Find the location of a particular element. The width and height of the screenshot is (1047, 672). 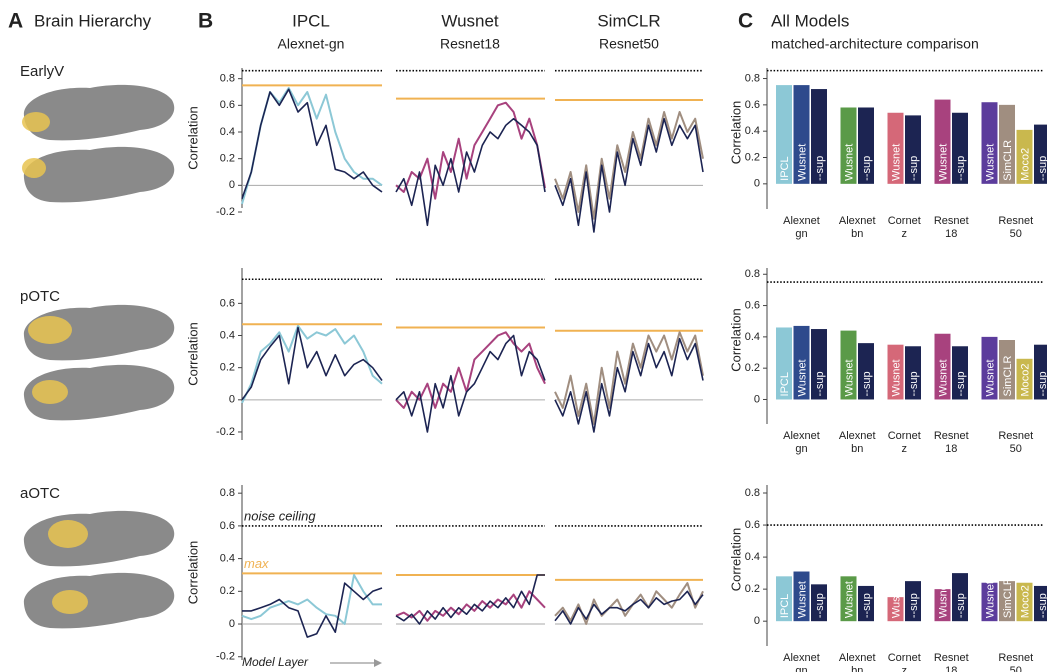

annotation: noise ceiling is located at coordinates (280, 515).